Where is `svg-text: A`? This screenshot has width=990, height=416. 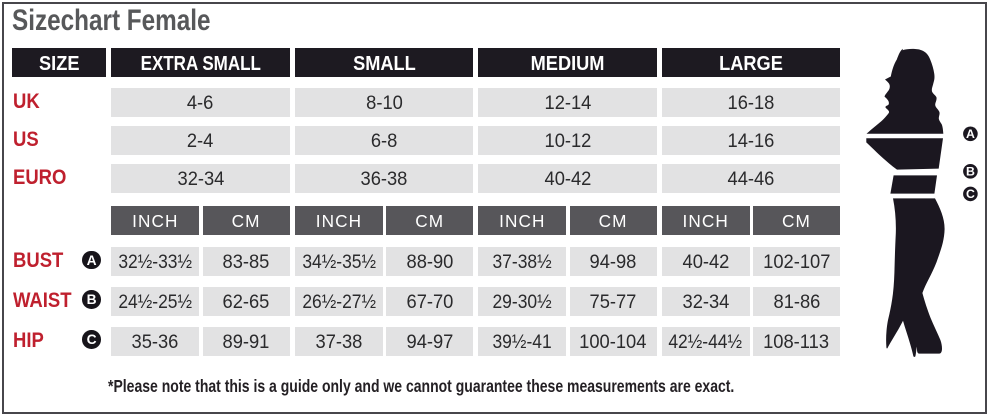 svg-text: A is located at coordinates (970, 134).